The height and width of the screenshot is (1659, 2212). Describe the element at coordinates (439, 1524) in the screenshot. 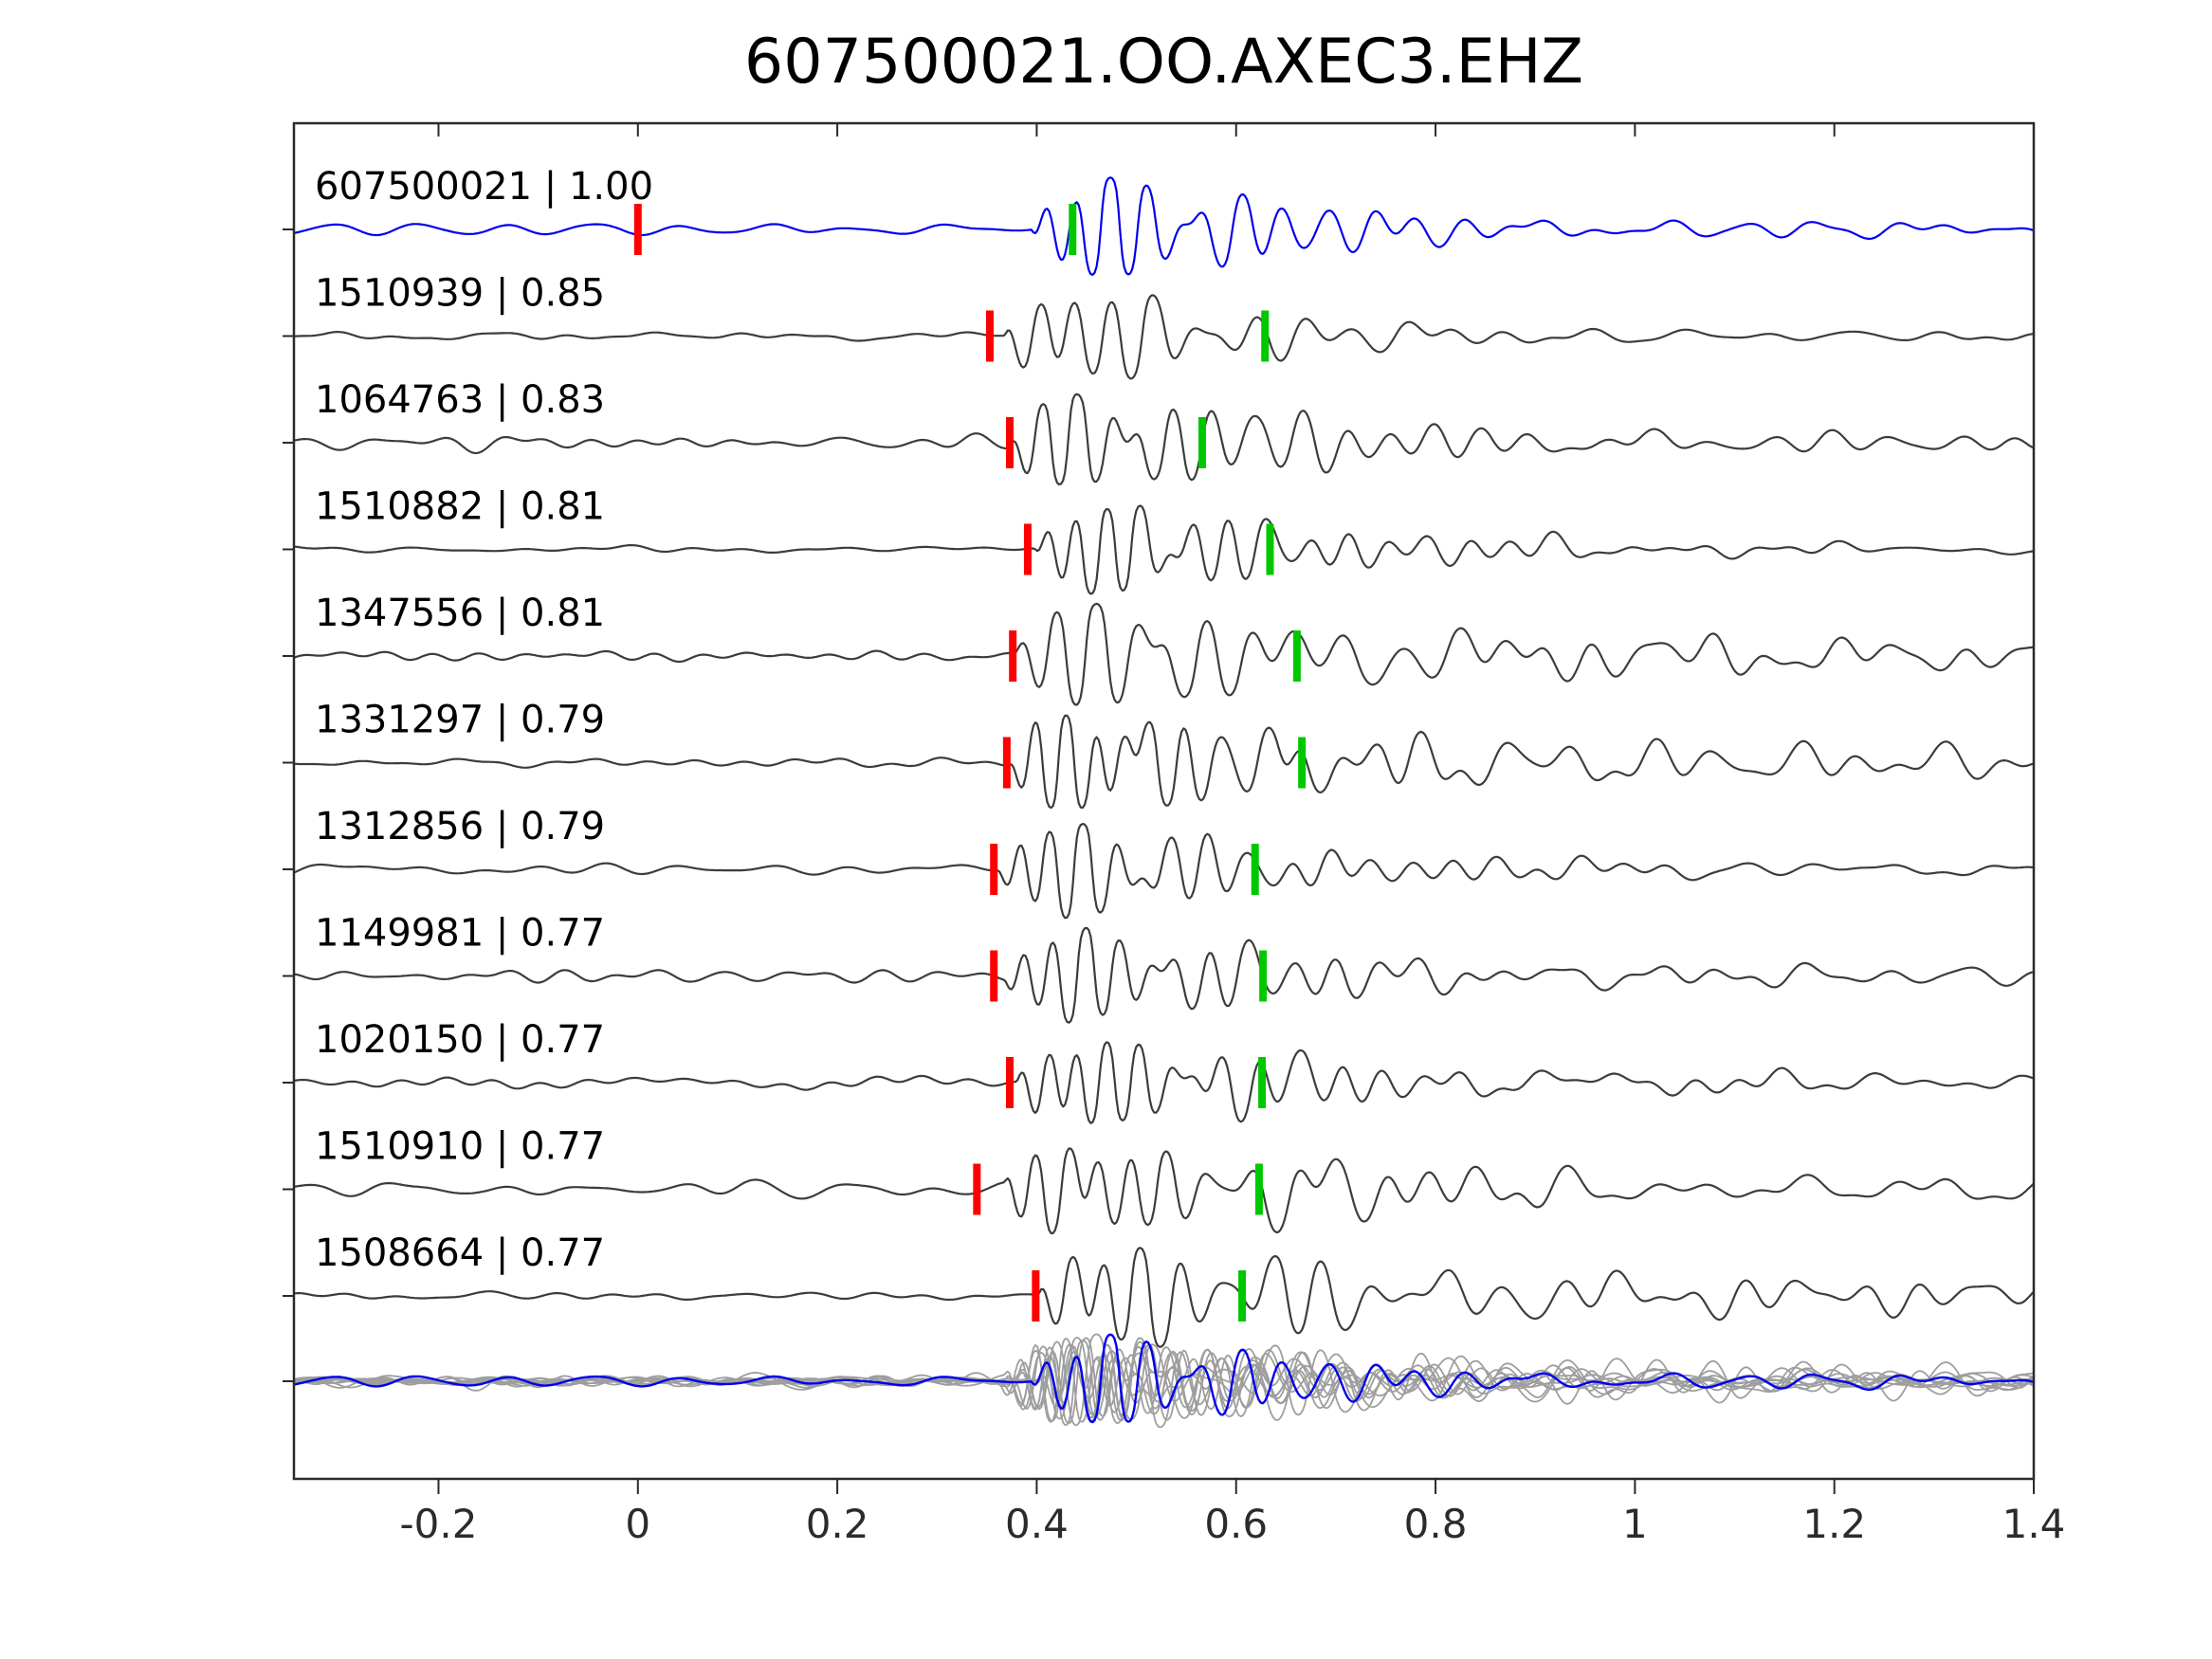

I see `x-tick-label: -0.2` at that location.